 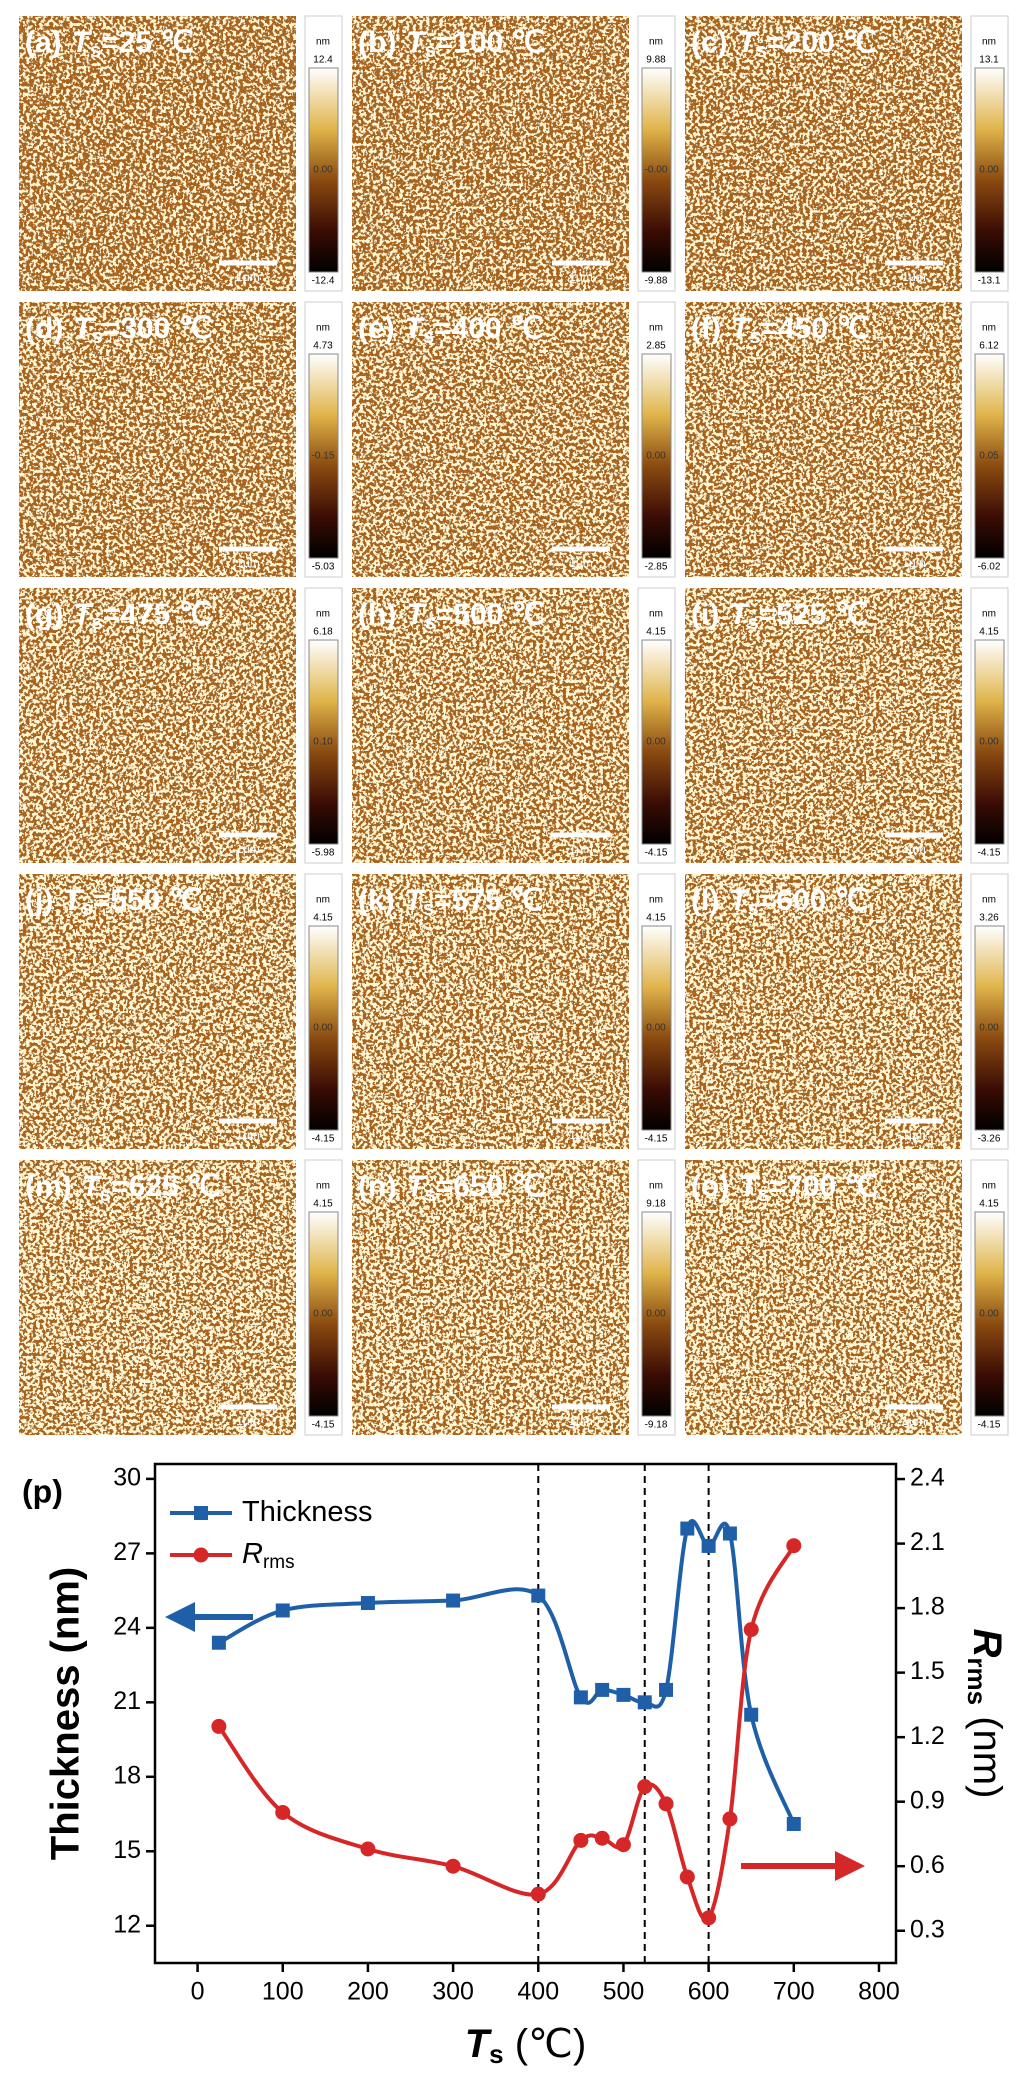 I want to click on x-tick-label: 0, so click(x=198, y=1992).